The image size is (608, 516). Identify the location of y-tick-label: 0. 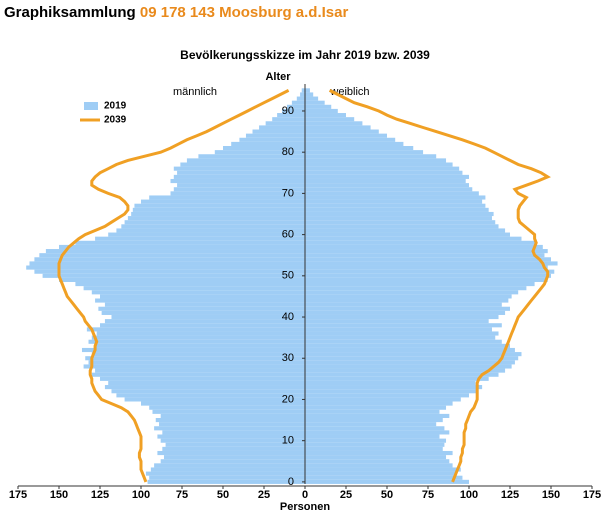
(291, 482).